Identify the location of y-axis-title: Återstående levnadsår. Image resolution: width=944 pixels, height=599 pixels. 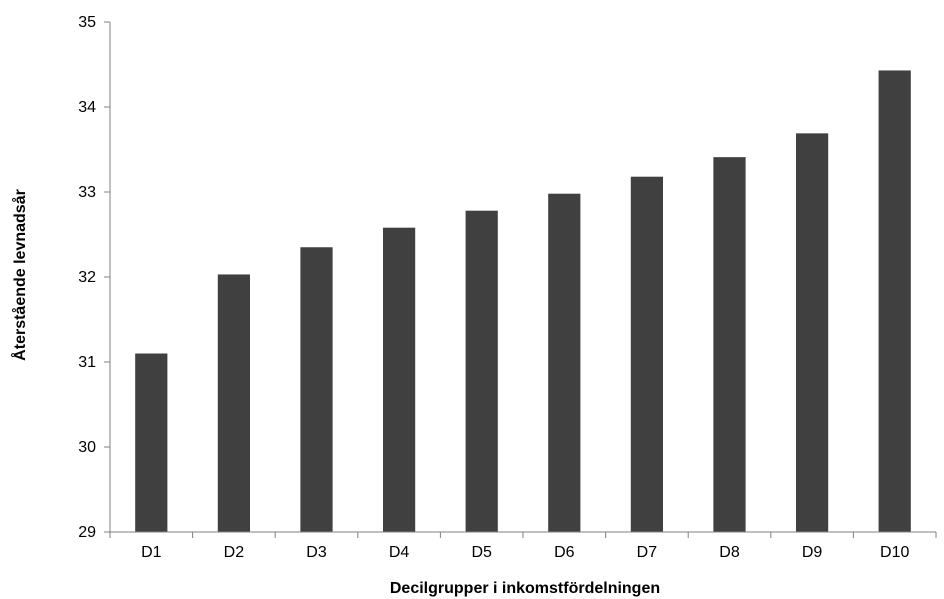
(19, 275).